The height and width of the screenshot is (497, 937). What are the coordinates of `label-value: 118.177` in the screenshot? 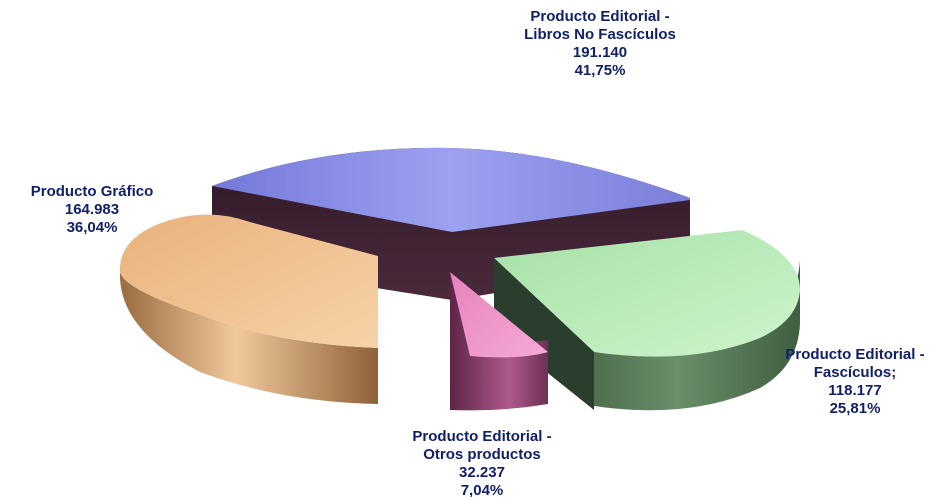 It's located at (855, 390).